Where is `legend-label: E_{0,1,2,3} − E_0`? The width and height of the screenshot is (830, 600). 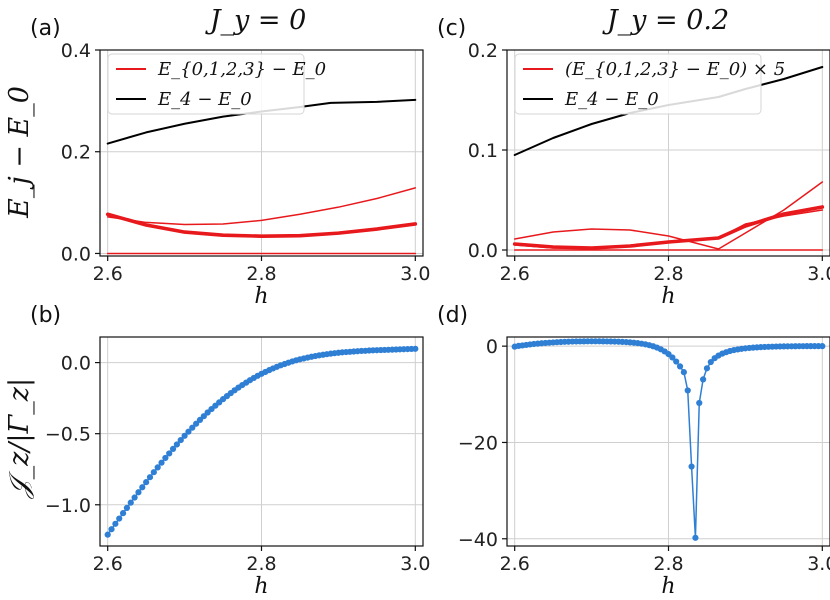 legend-label: E_{0,1,2,3} − E_0 is located at coordinates (241, 69).